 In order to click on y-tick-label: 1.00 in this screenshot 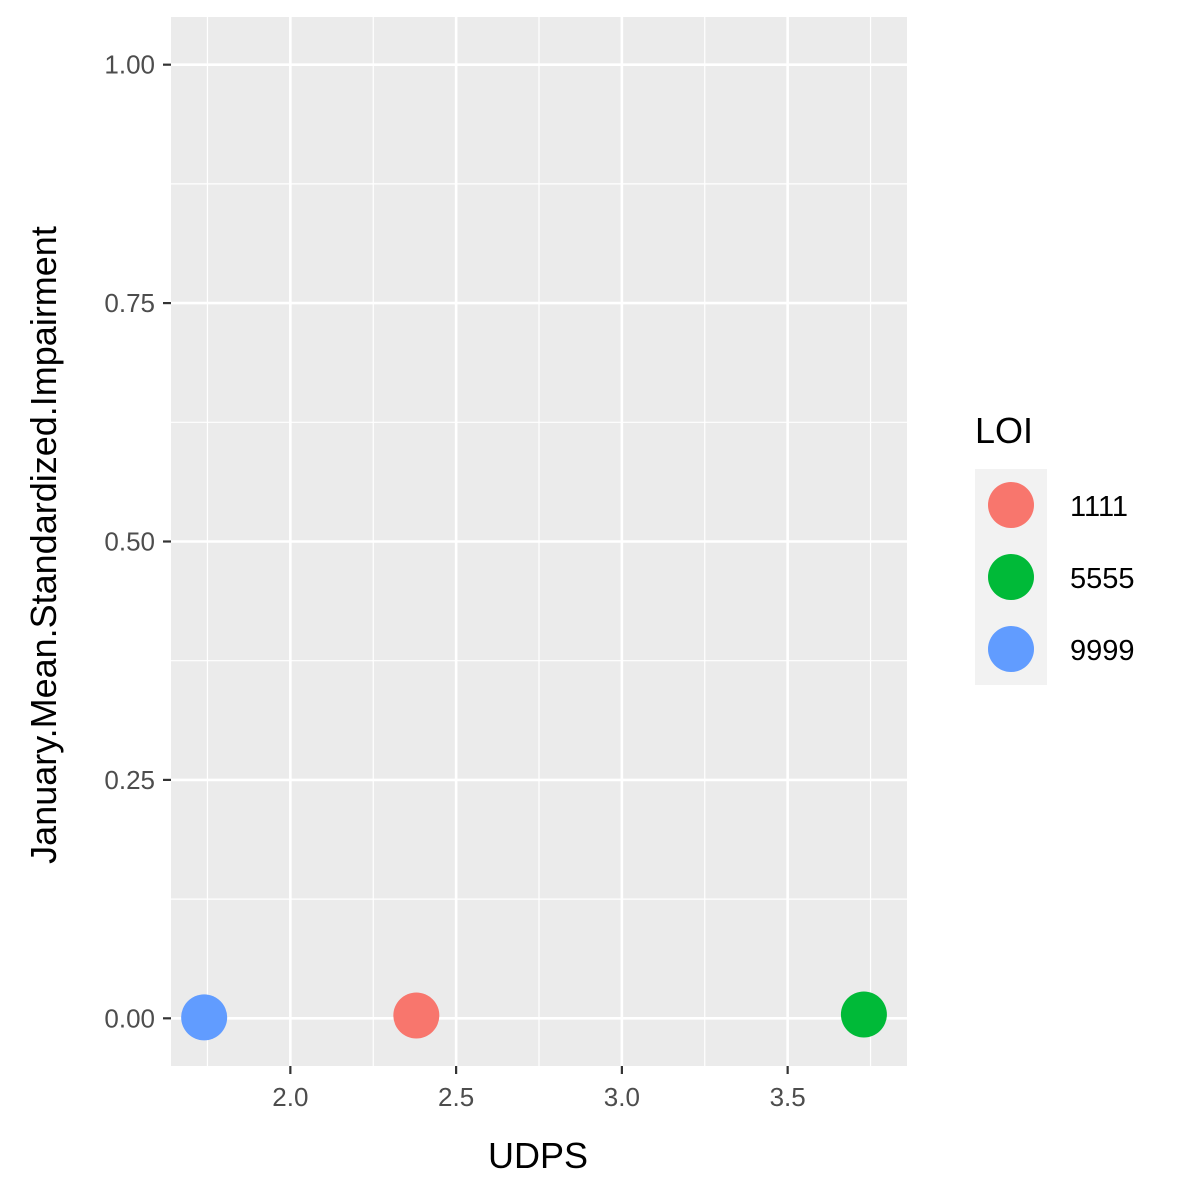, I will do `click(129, 65)`.